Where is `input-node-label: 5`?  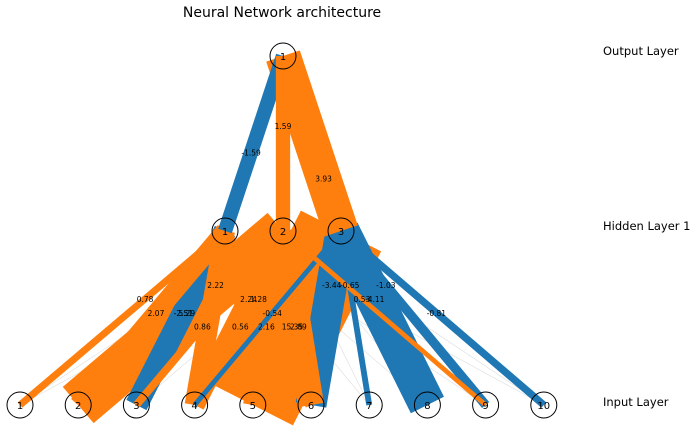
input-node-label: 5 is located at coordinates (253, 406).